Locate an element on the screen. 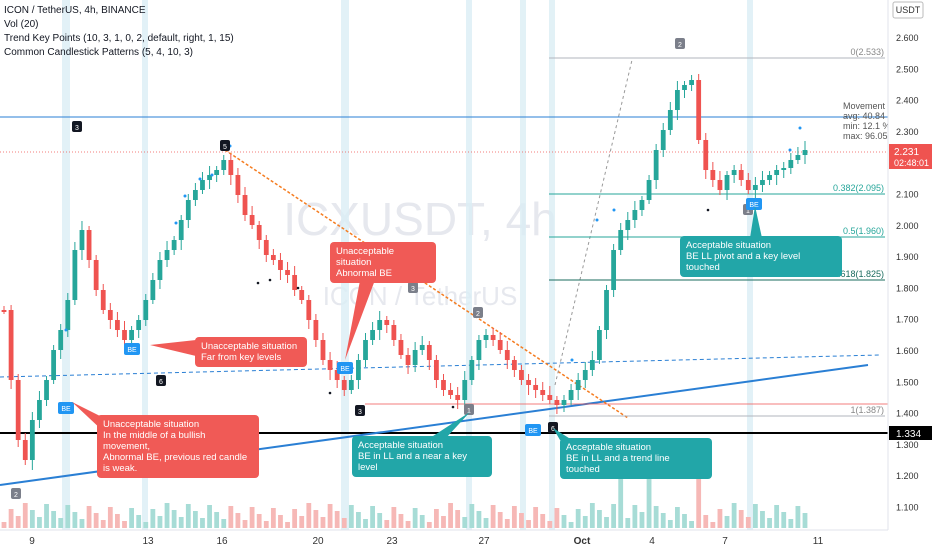  price-tick-label: 1.500 is located at coordinates (907, 382).